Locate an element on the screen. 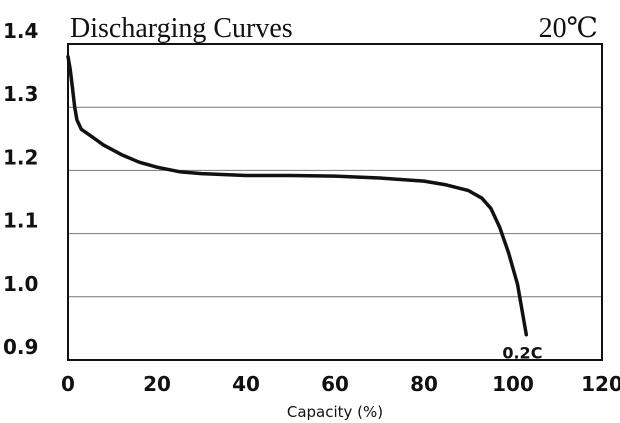 Image resolution: width=620 pixels, height=423 pixels. y-tick-1_0: 1.0 is located at coordinates (20, 284).